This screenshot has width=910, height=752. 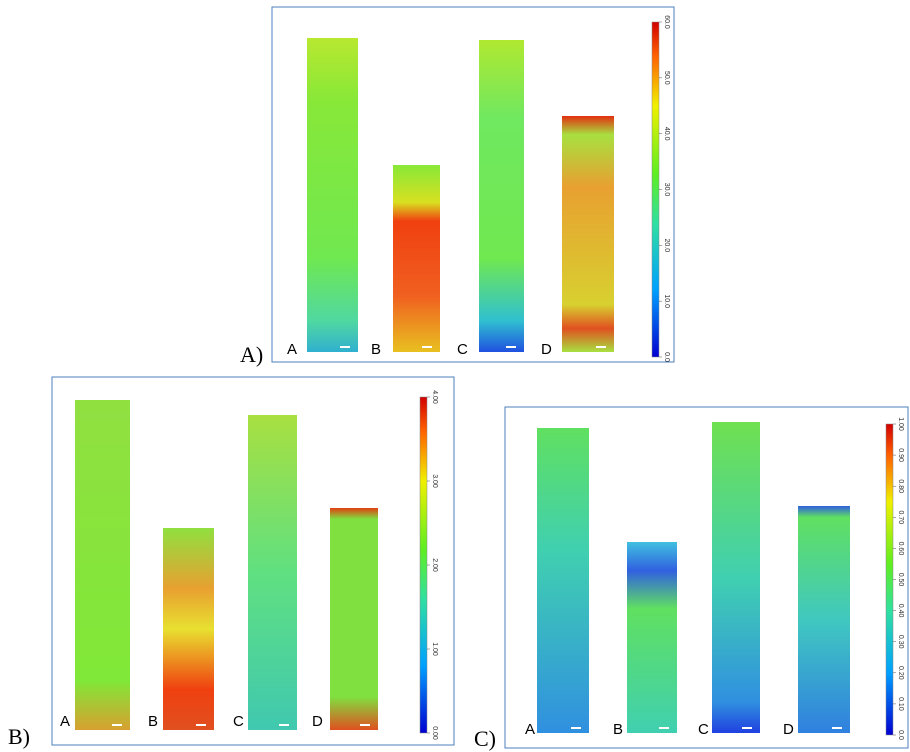 I want to click on panel-label: B), so click(x=19, y=736).